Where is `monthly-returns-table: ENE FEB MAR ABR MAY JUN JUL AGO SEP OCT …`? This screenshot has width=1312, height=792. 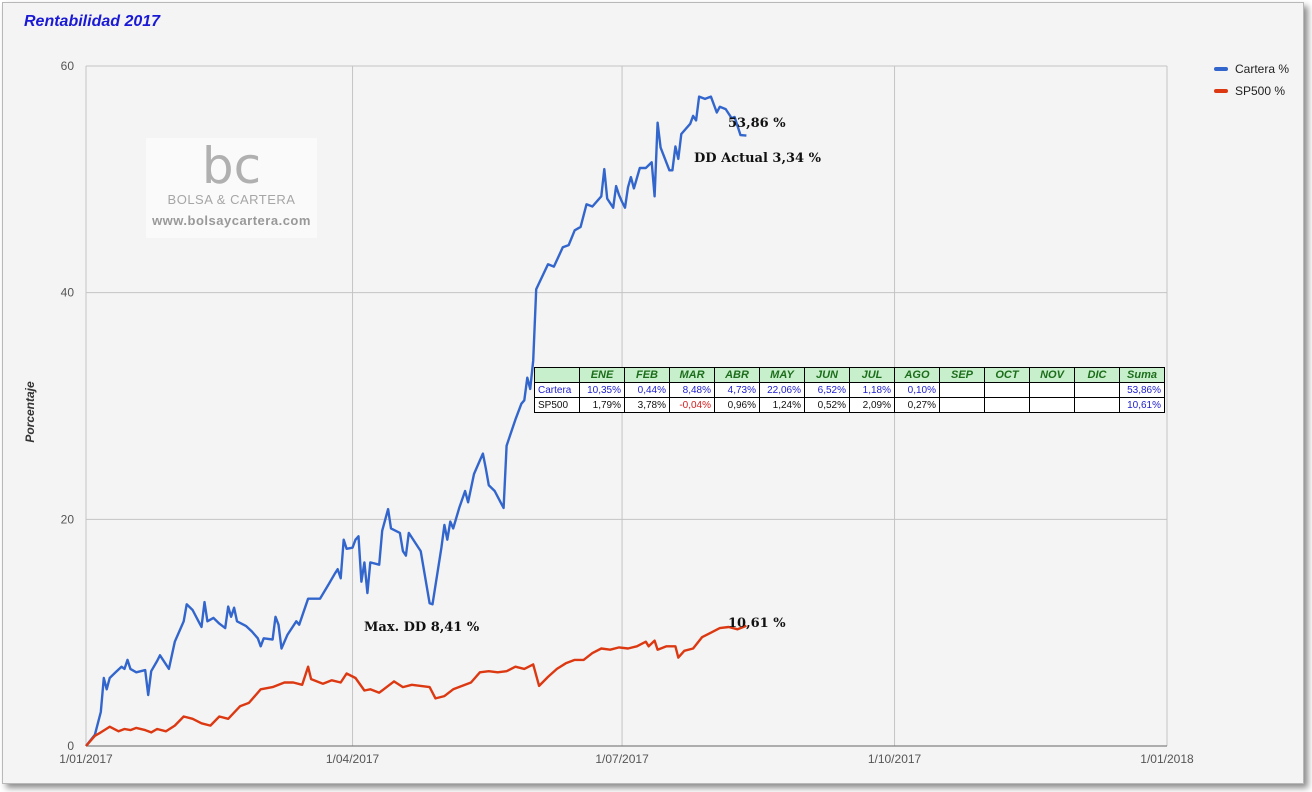
monthly-returns-table: ENE FEB MAR ABR MAY JUN JUL AGO SEP OCT … is located at coordinates (849, 390).